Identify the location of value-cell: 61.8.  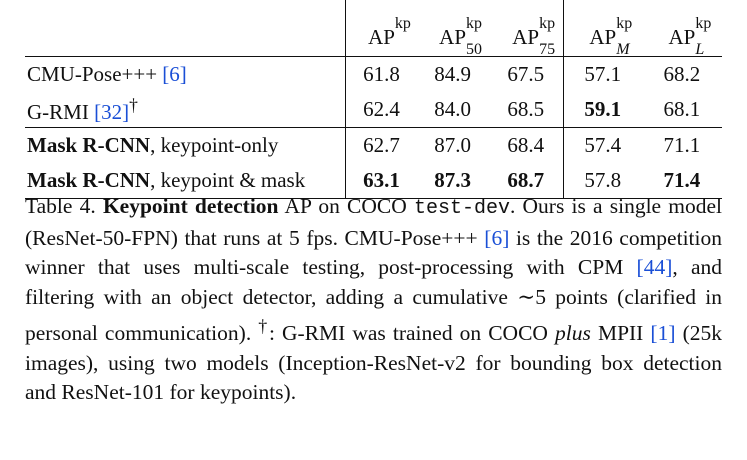
(381, 74).